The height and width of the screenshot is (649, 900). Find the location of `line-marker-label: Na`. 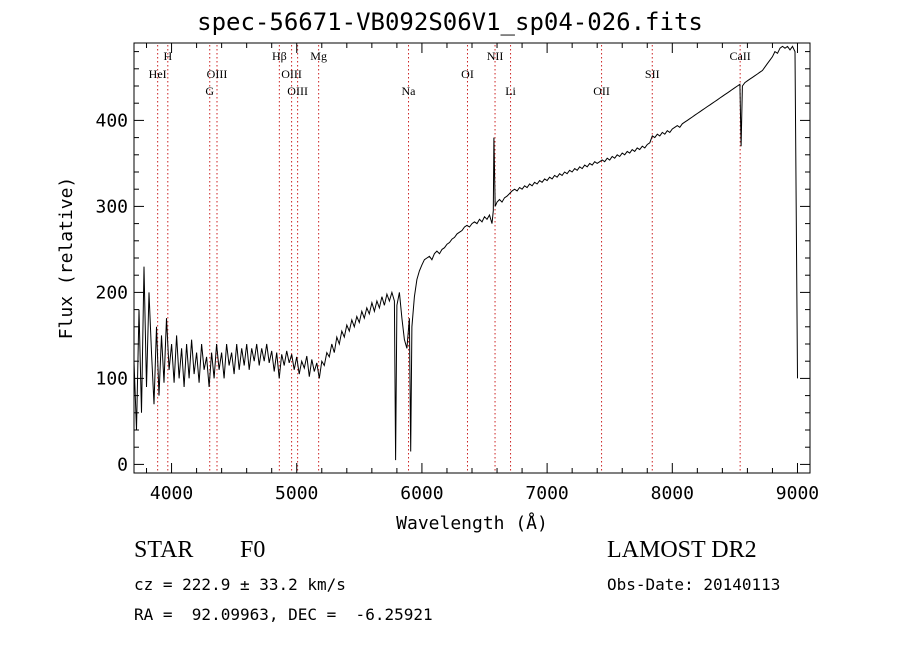

line-marker-label: Na is located at coordinates (409, 91).